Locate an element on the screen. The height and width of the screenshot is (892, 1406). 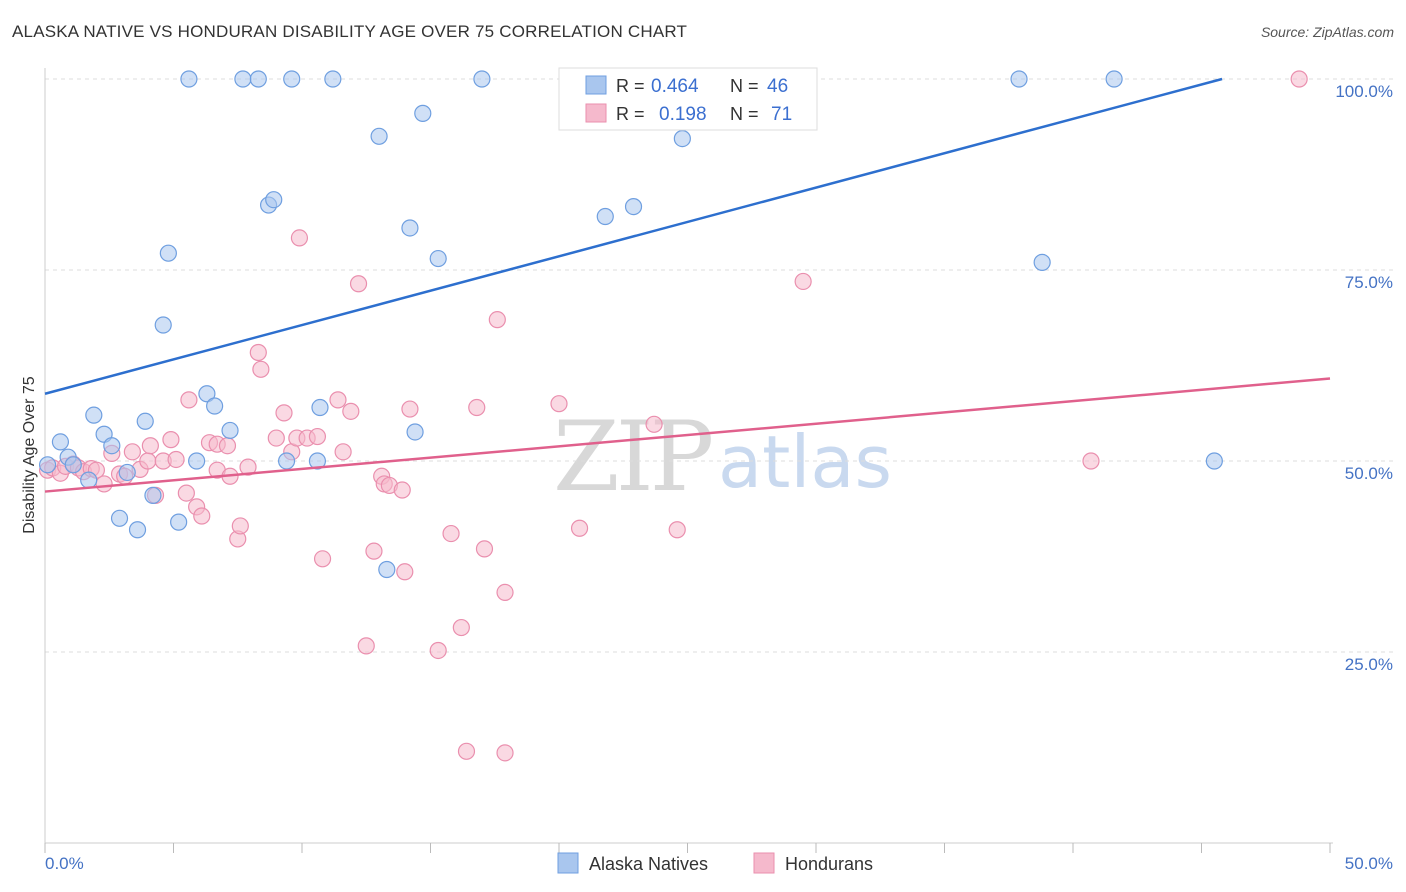
hondurans-trend-line is located at coordinates (687, 435).